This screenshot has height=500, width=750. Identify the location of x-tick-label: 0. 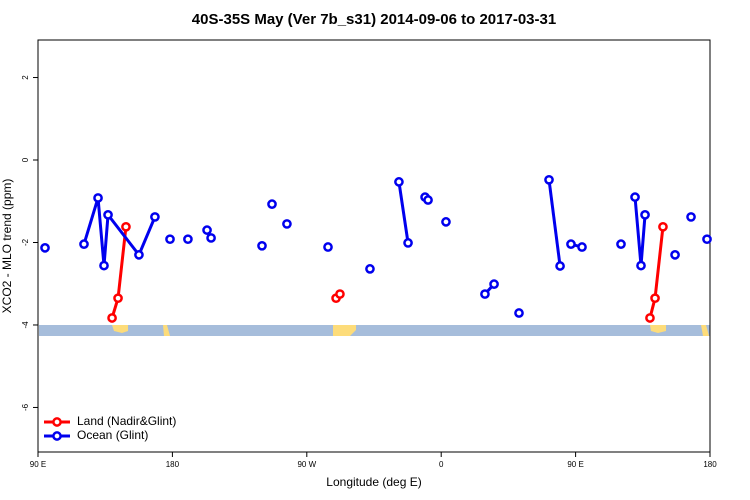
(441, 464).